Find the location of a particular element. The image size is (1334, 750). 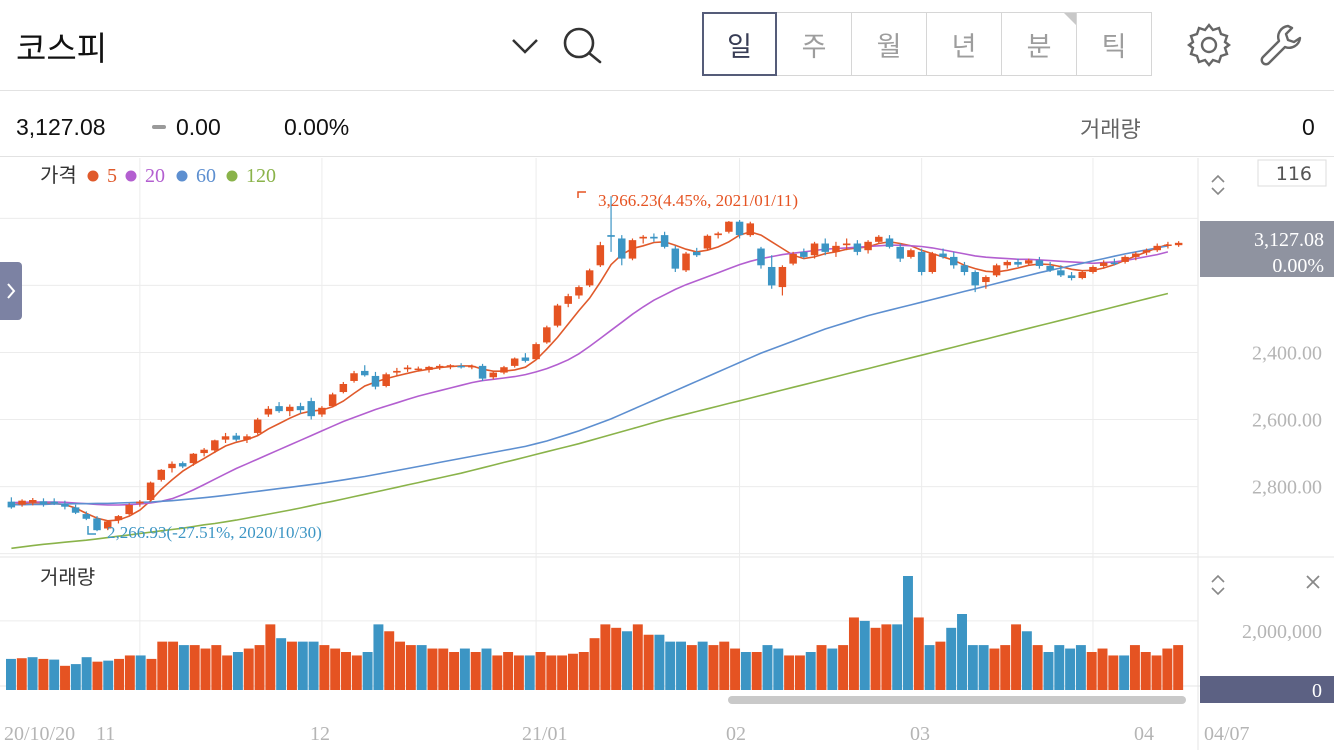

tab-tick: 틱 is located at coordinates (1114, 44).